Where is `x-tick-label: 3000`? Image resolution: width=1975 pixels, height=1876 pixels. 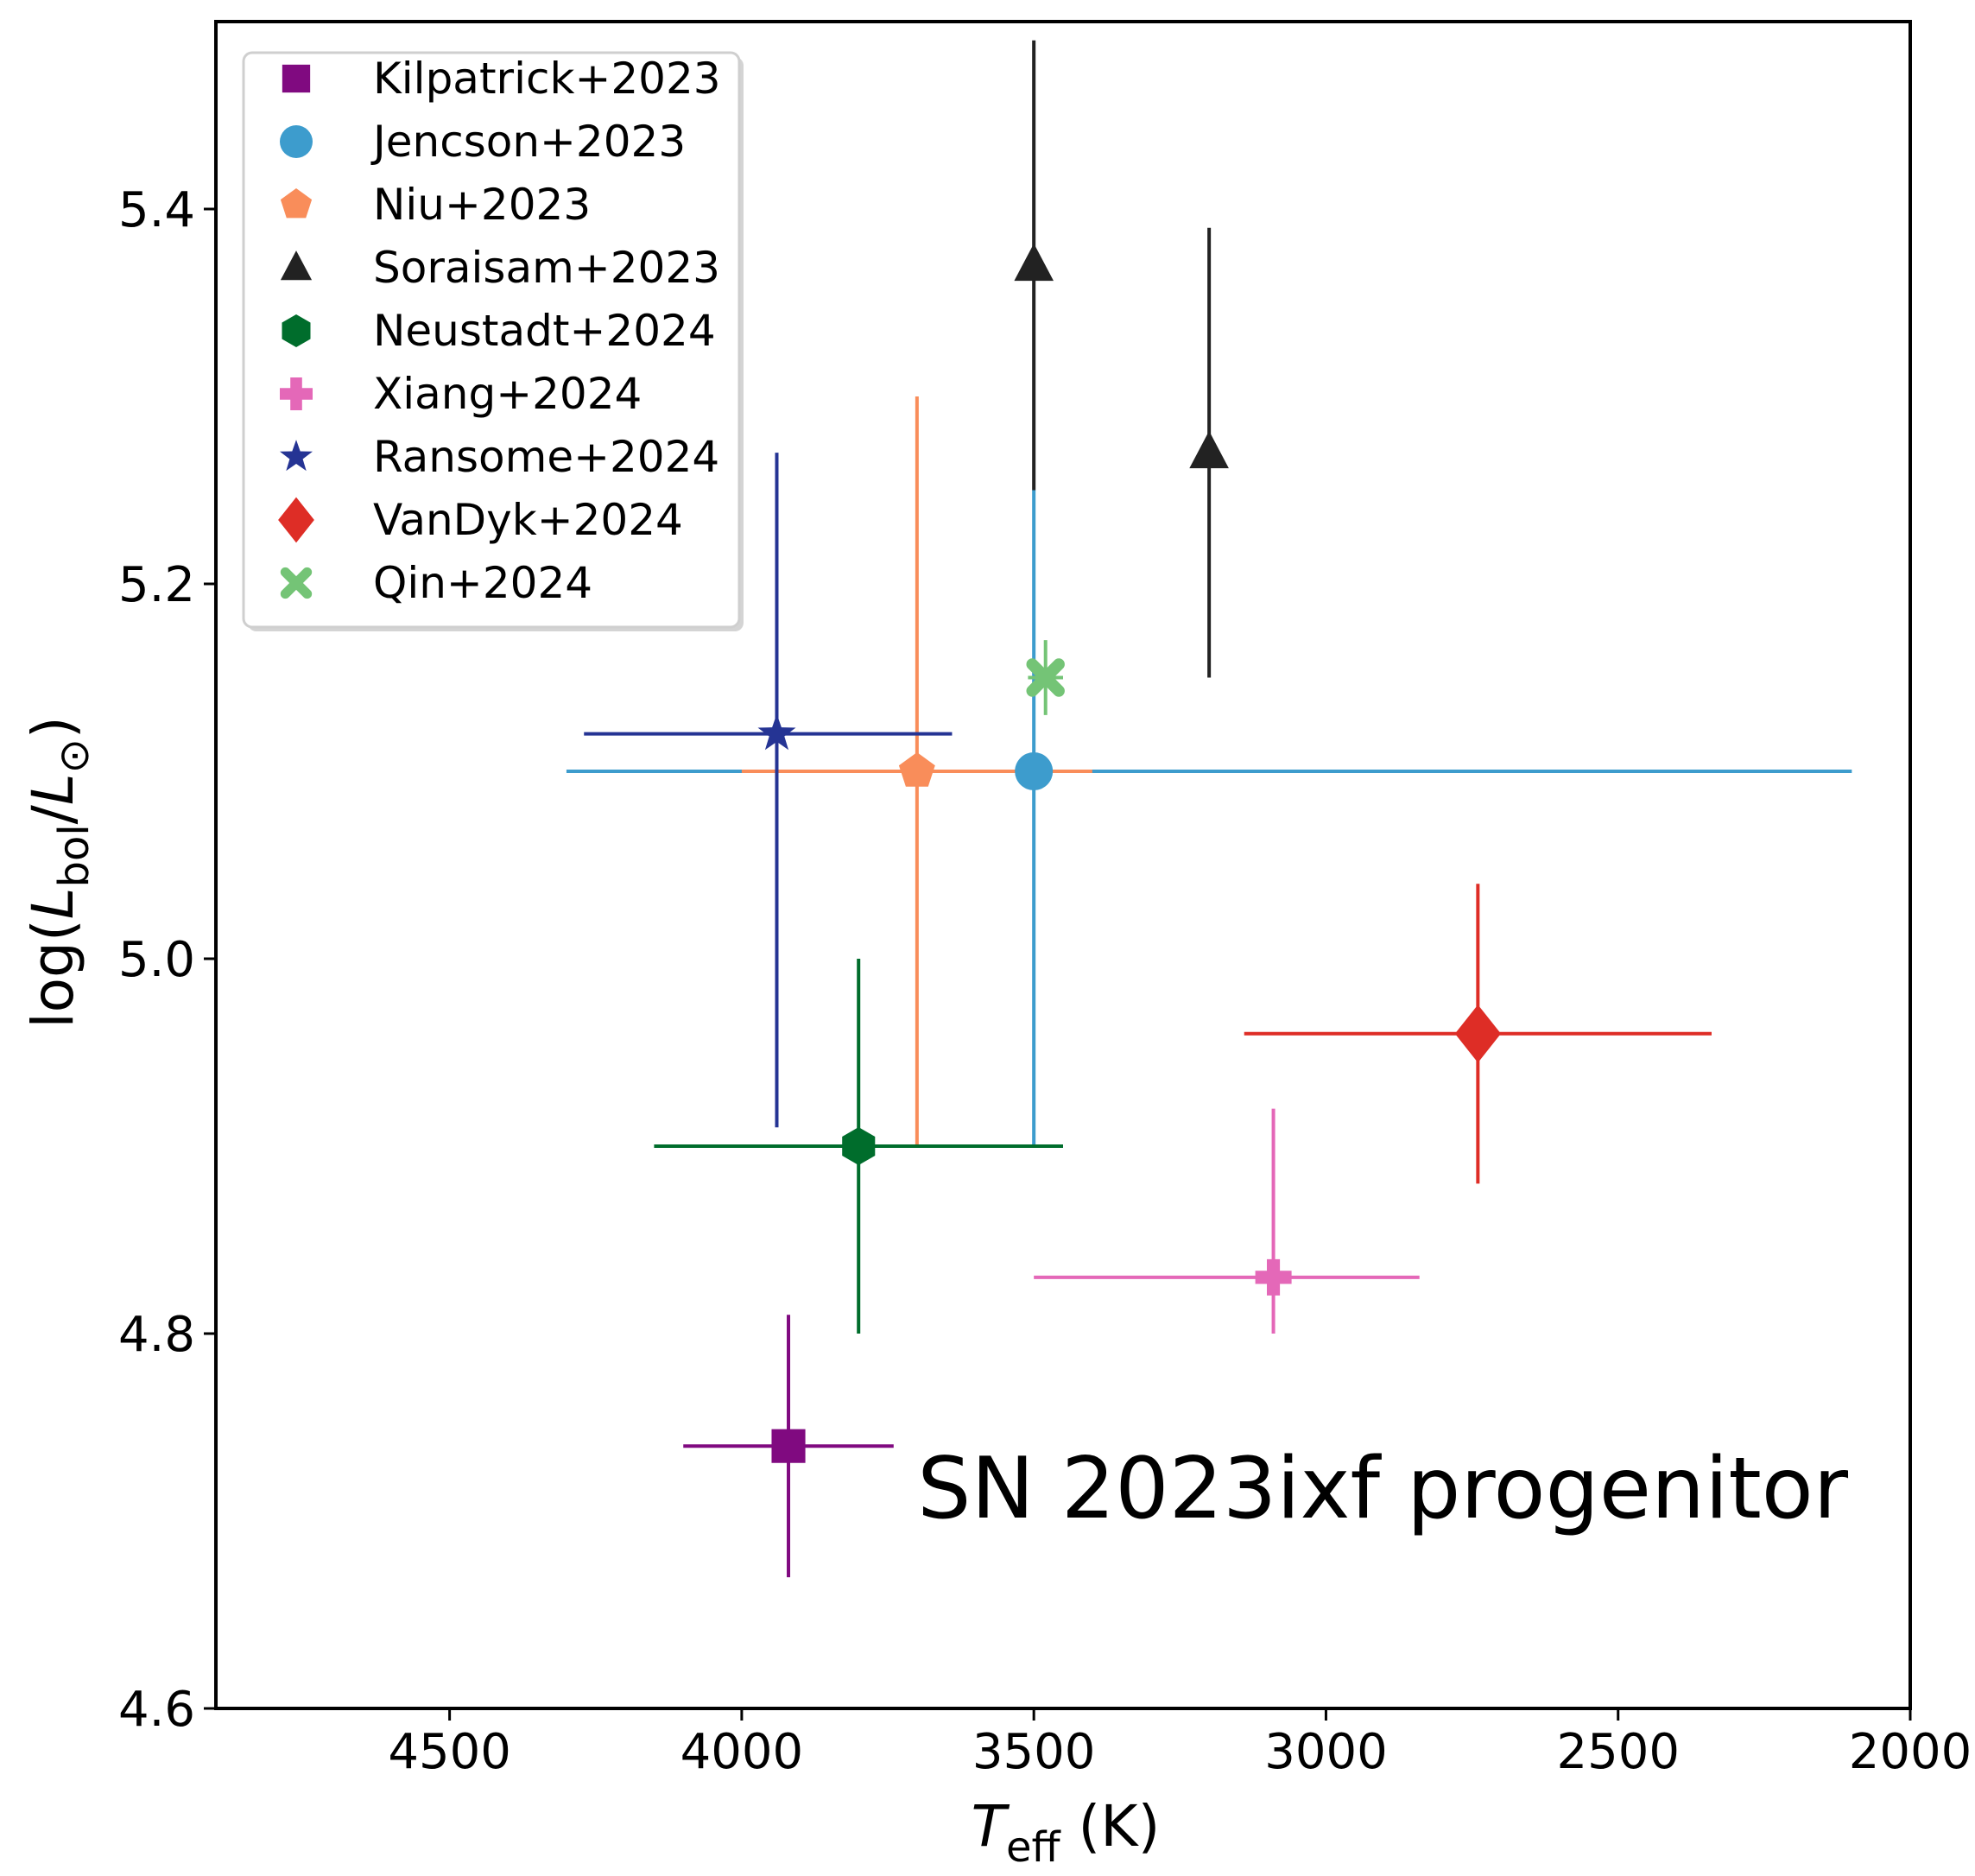
x-tick-label: 3000 is located at coordinates (1326, 1752).